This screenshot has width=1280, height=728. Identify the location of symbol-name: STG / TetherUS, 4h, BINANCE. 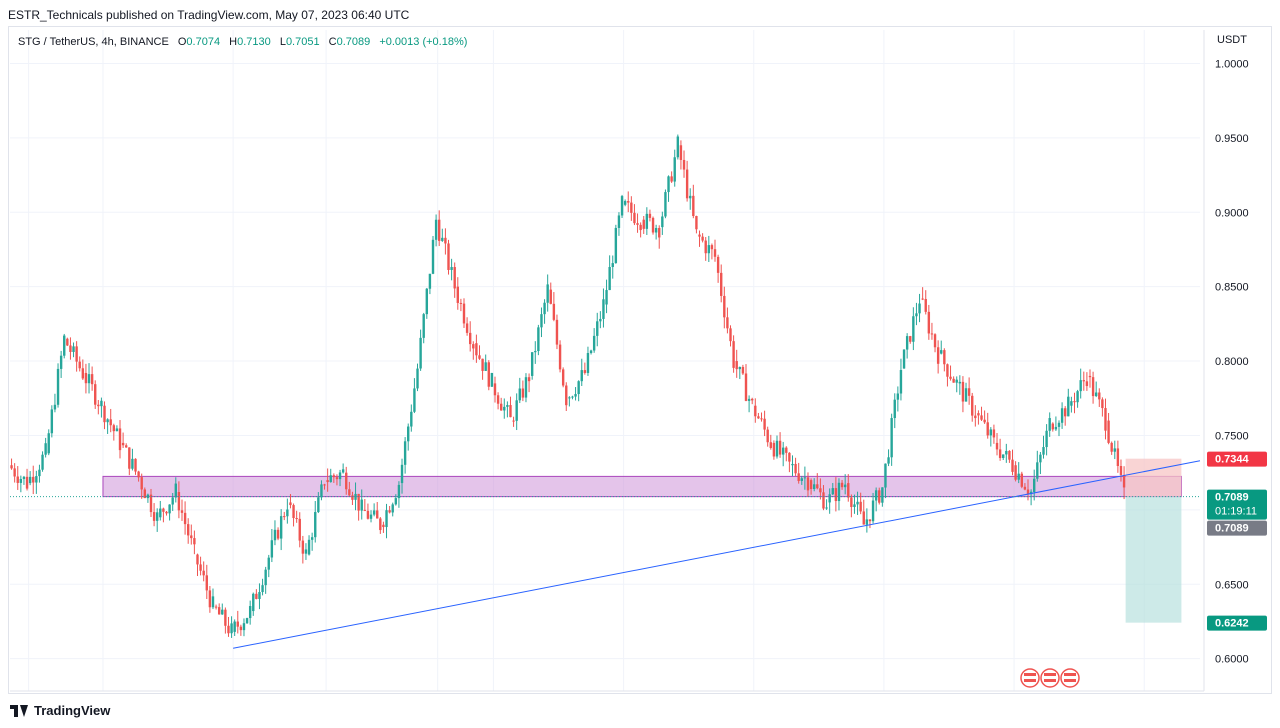
(93, 42).